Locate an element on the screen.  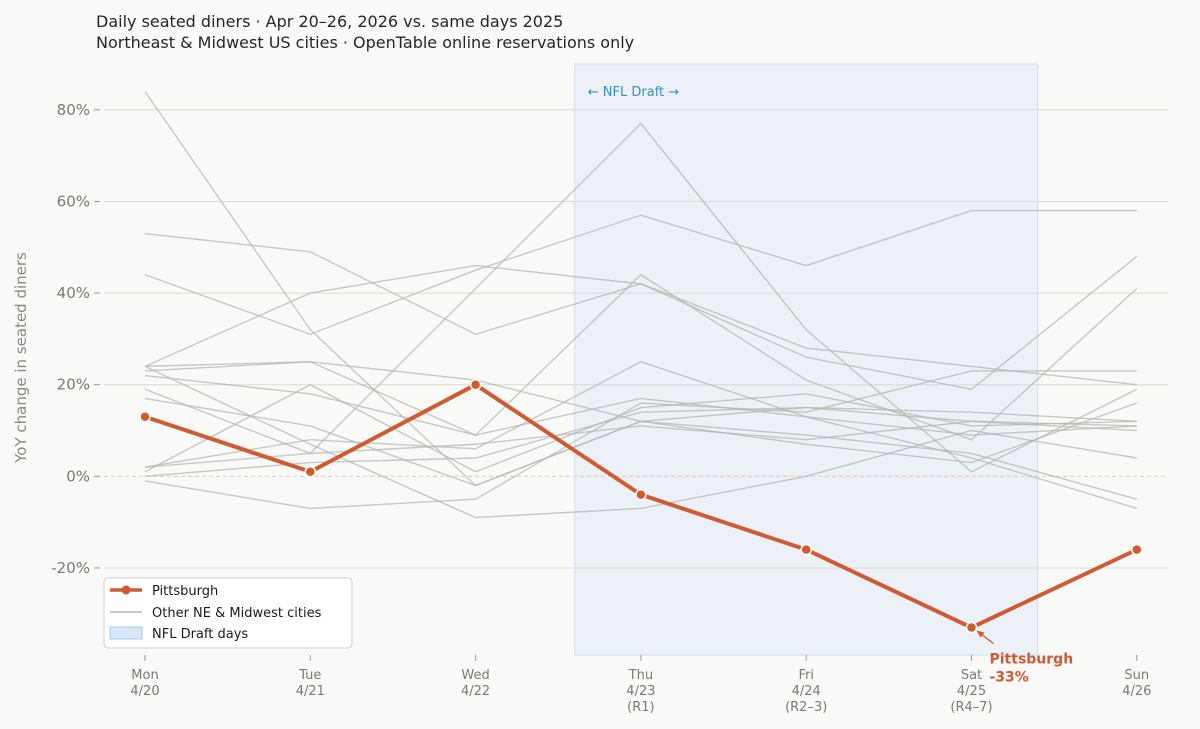
y-tick-label: 0% is located at coordinates (78, 476).